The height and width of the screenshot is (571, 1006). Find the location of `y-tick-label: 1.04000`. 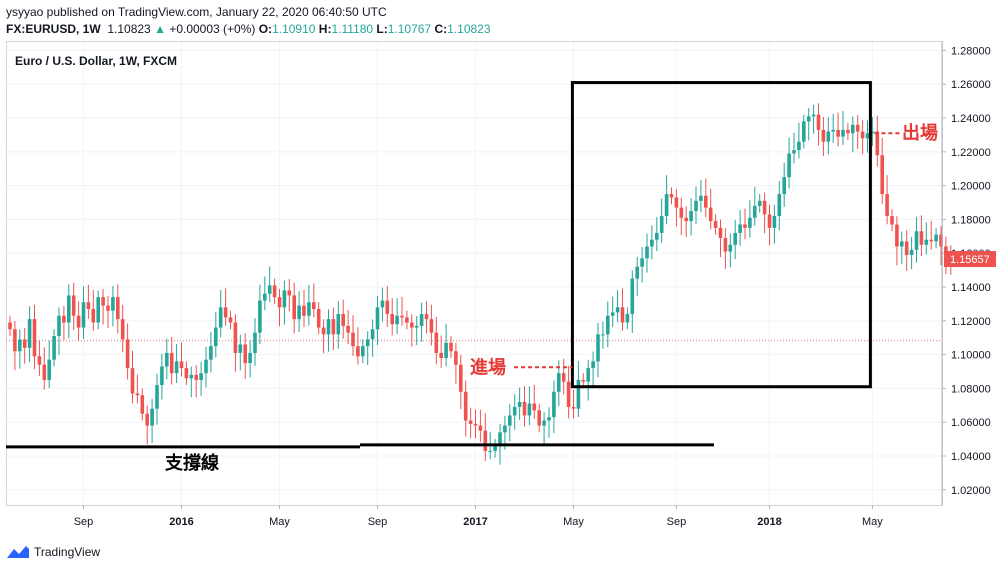

y-tick-label: 1.04000 is located at coordinates (971, 457).